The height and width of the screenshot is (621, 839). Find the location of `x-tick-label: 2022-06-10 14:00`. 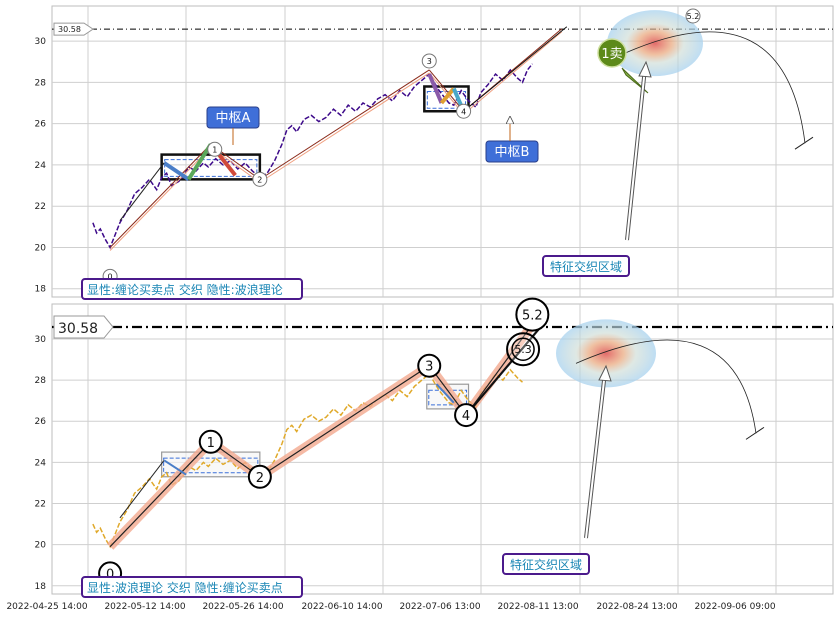

x-tick-label: 2022-06-10 14:00 is located at coordinates (341, 607).